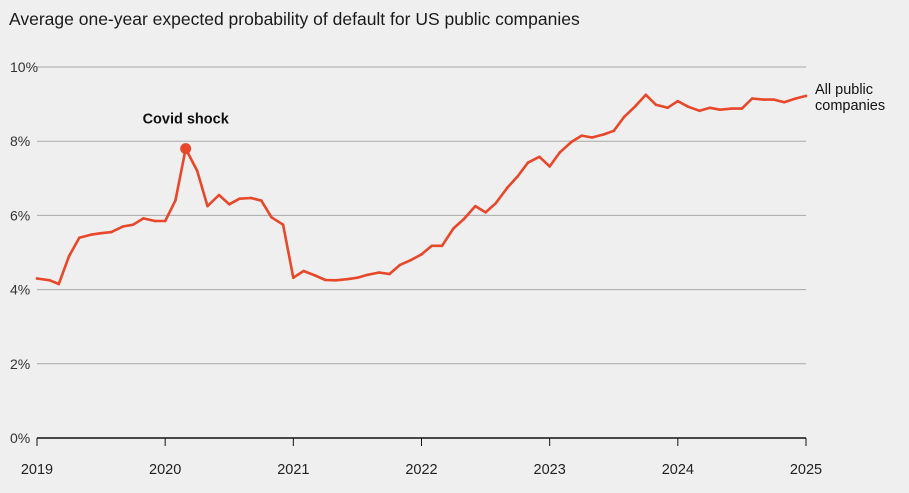 This screenshot has width=909, height=493. Describe the element at coordinates (165, 470) in the screenshot. I see `x-tick-label: 2020` at that location.